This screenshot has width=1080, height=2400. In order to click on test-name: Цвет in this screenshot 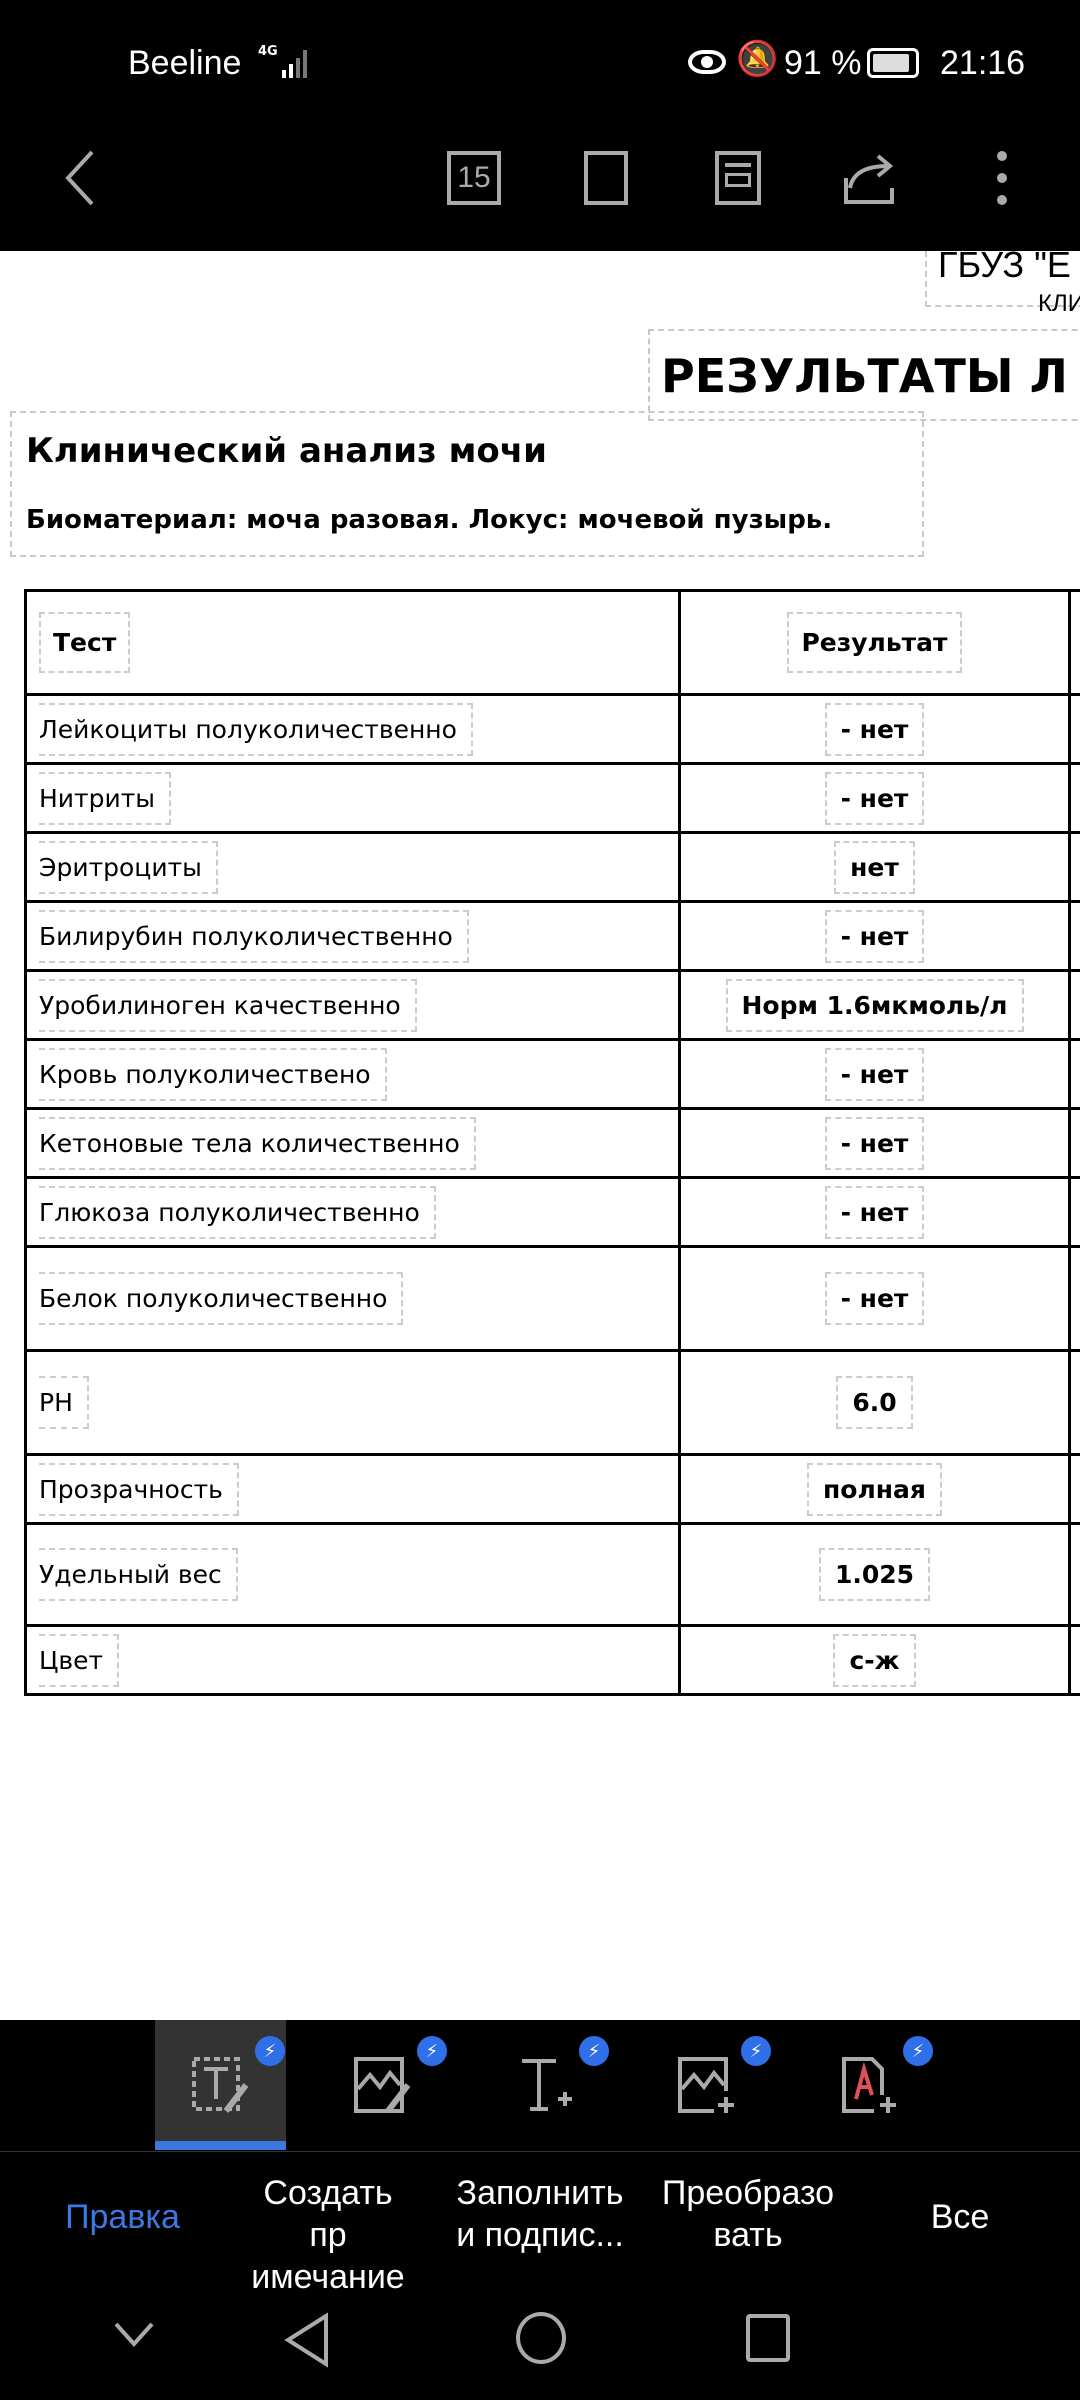, I will do `click(79, 1660)`.